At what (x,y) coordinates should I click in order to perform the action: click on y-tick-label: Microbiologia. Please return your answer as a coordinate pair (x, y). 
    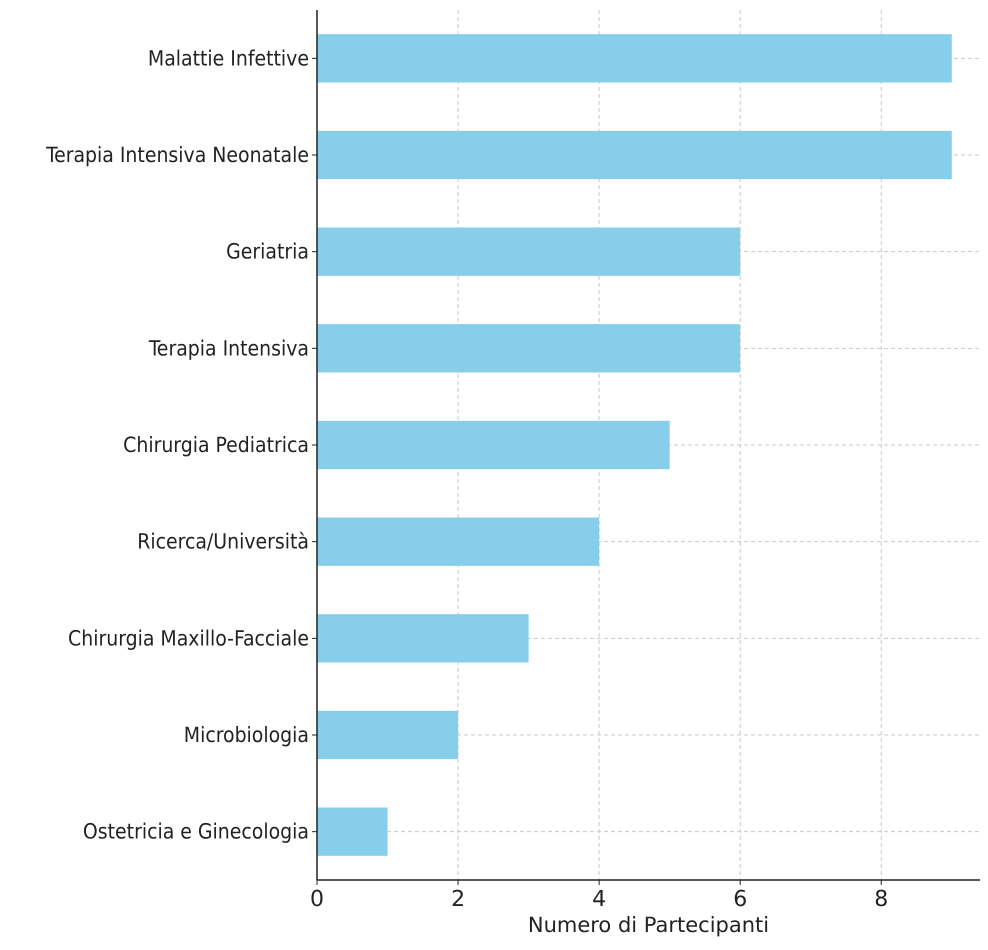
    Looking at the image, I should click on (246, 735).